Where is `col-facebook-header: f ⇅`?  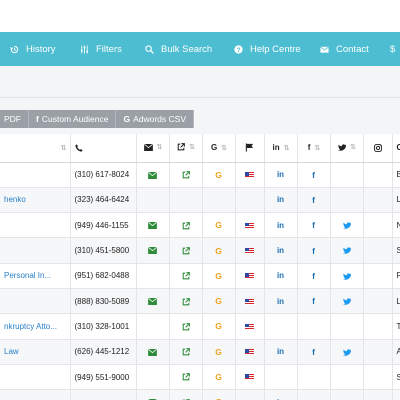
col-facebook-header: f ⇅ is located at coordinates (314, 148).